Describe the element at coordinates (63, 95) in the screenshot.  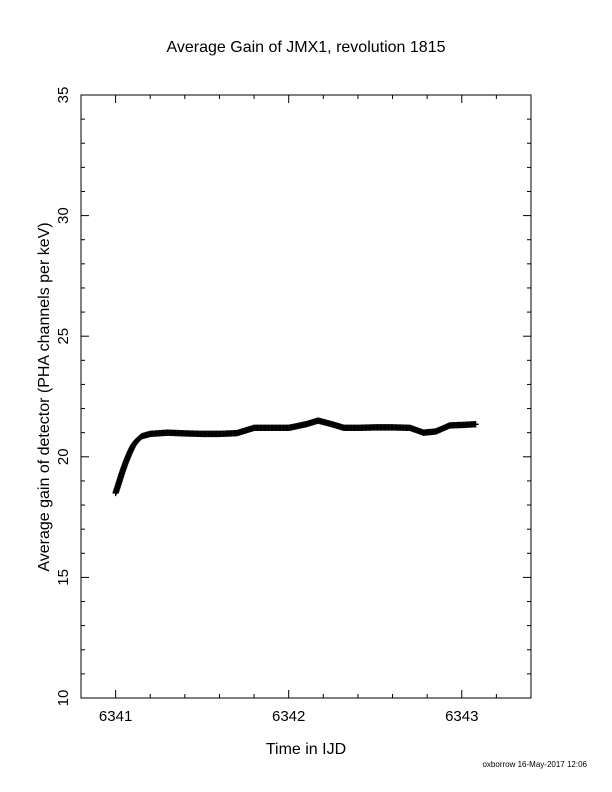
I see `y-tick-label: 35` at that location.